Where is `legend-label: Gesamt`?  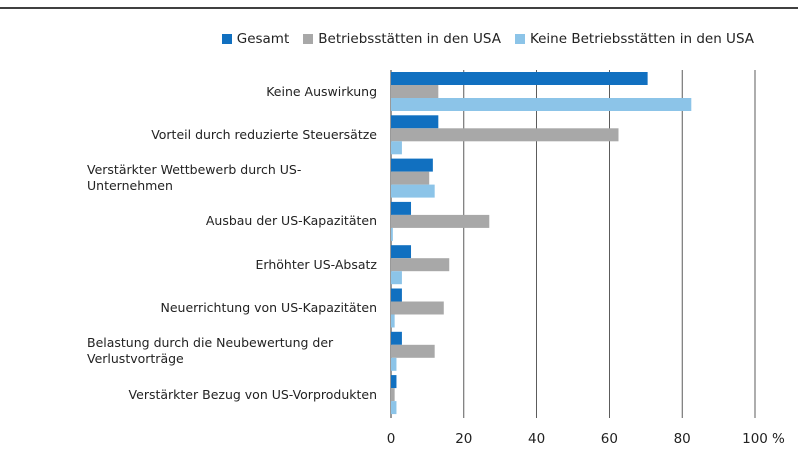 legend-label: Gesamt is located at coordinates (263, 39).